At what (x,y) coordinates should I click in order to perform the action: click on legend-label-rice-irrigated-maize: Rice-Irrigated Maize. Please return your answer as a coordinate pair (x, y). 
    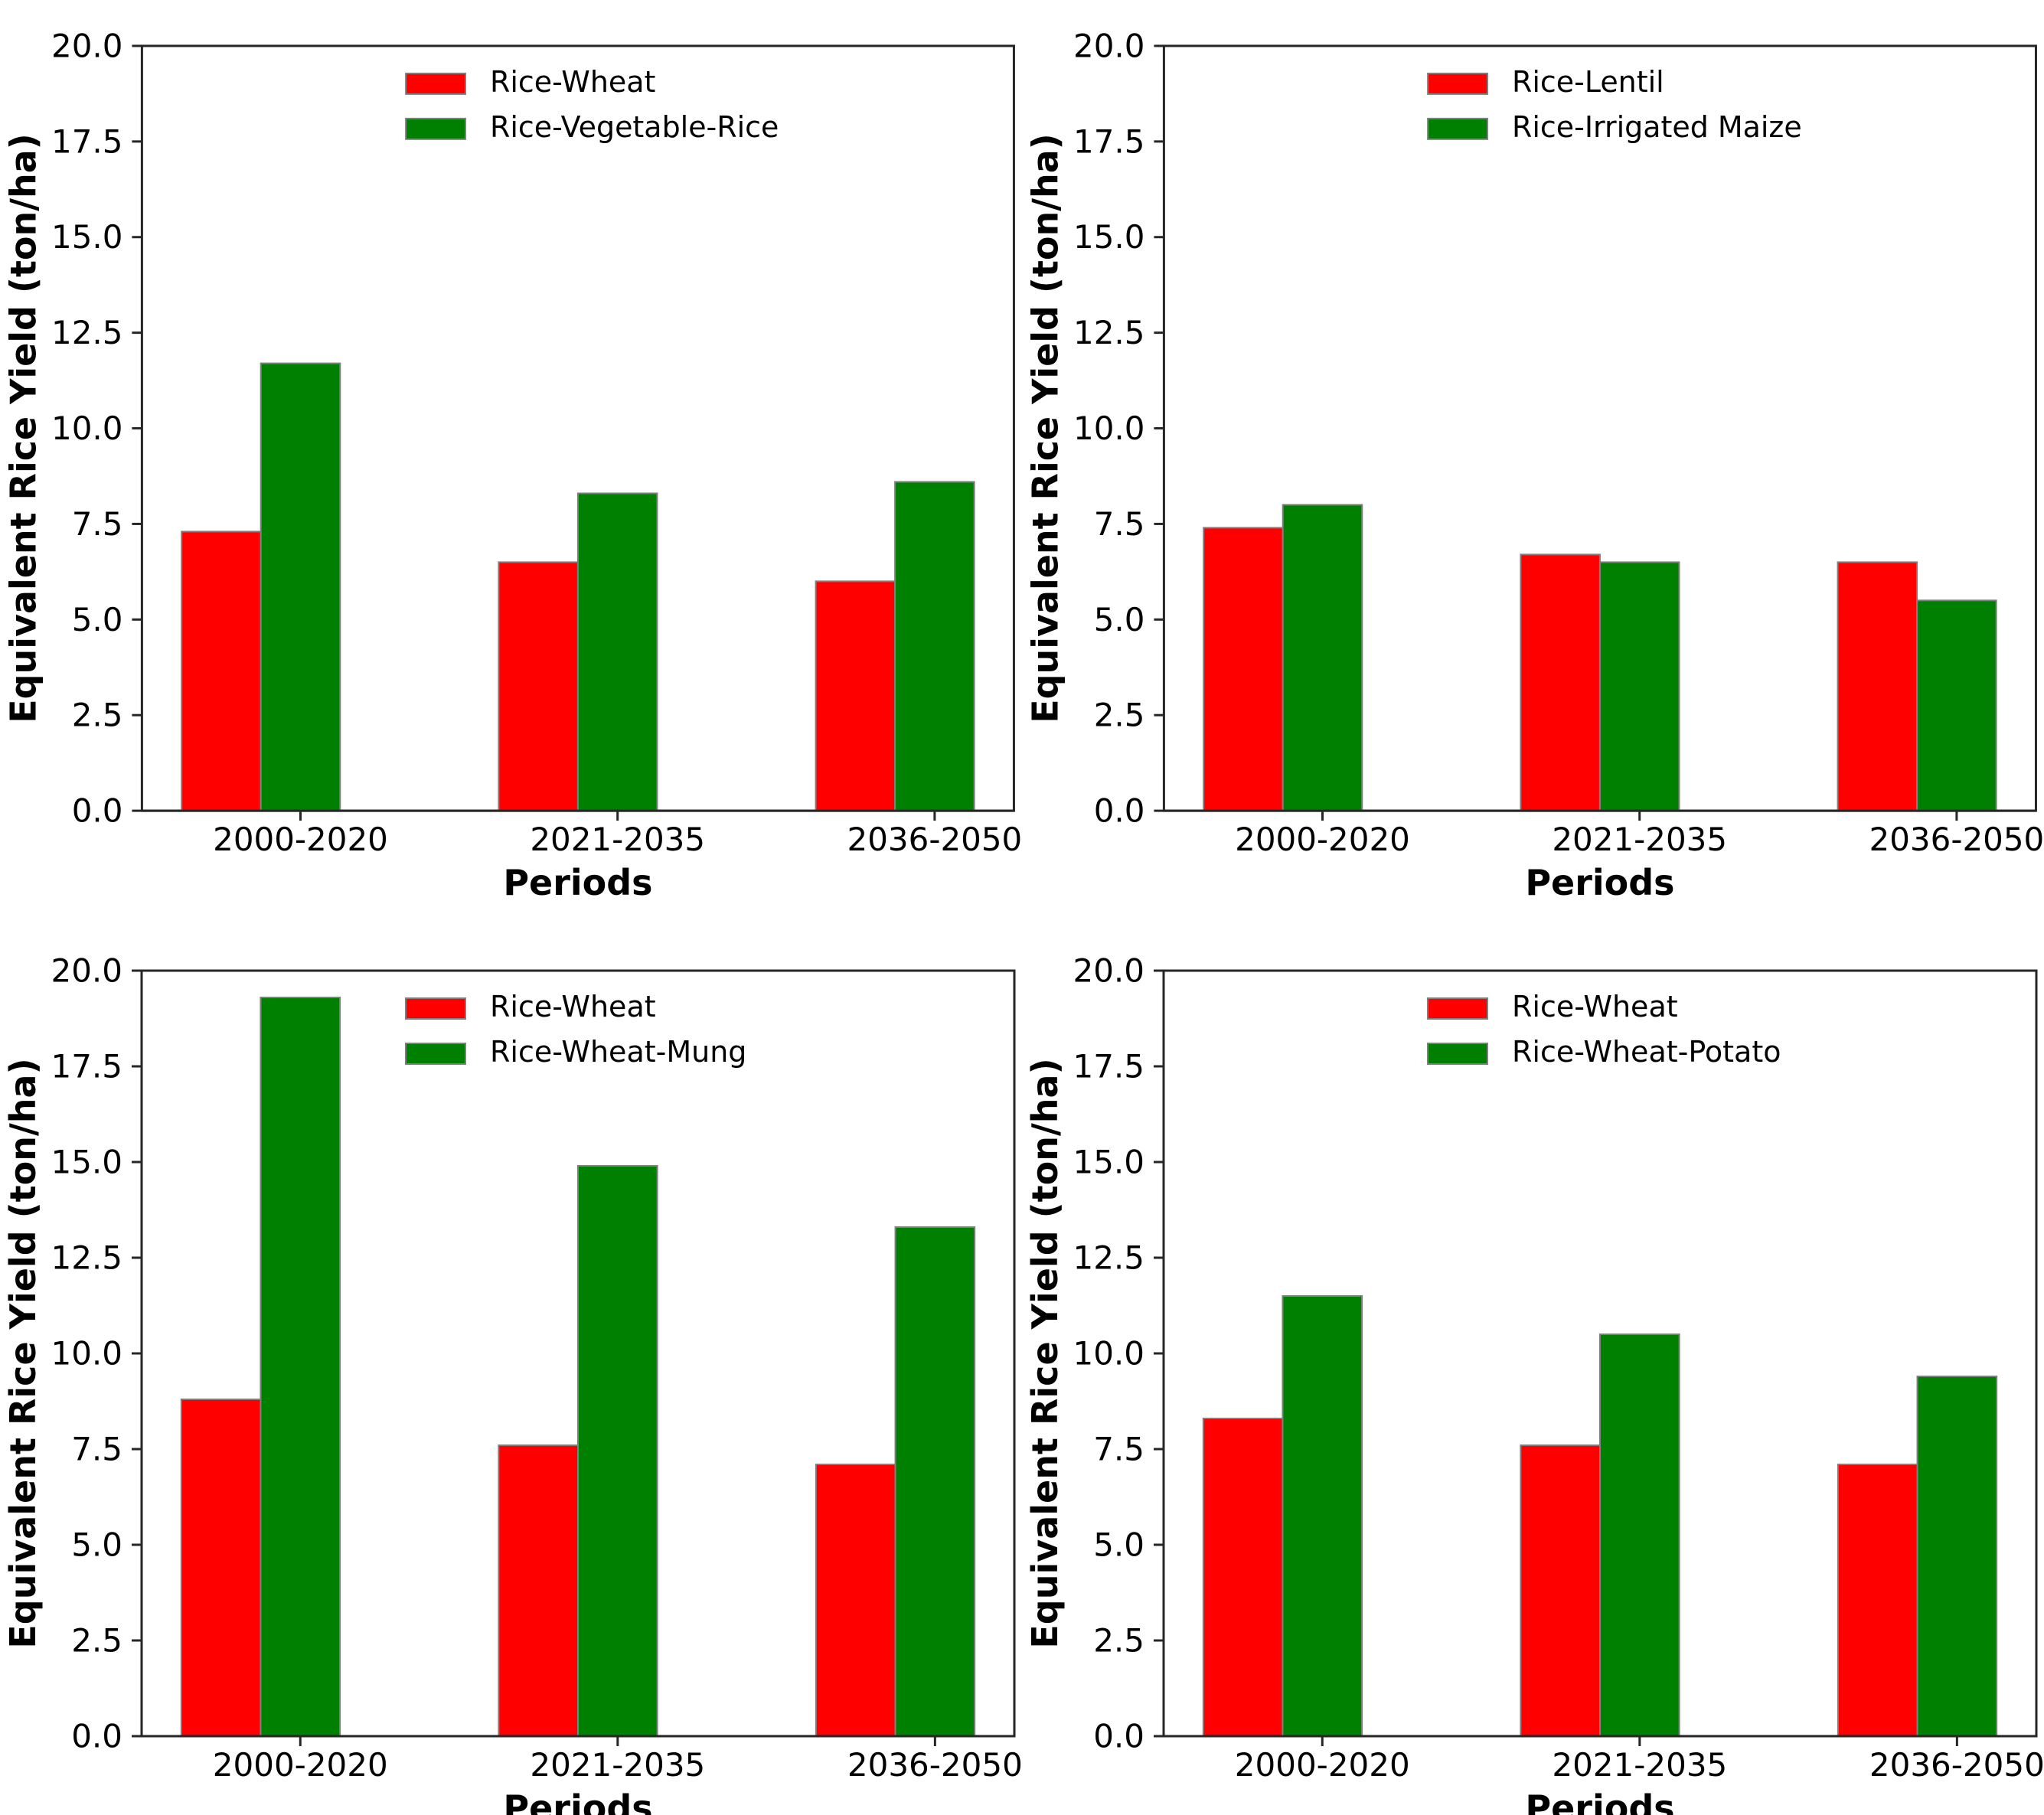
    Looking at the image, I should click on (1657, 127).